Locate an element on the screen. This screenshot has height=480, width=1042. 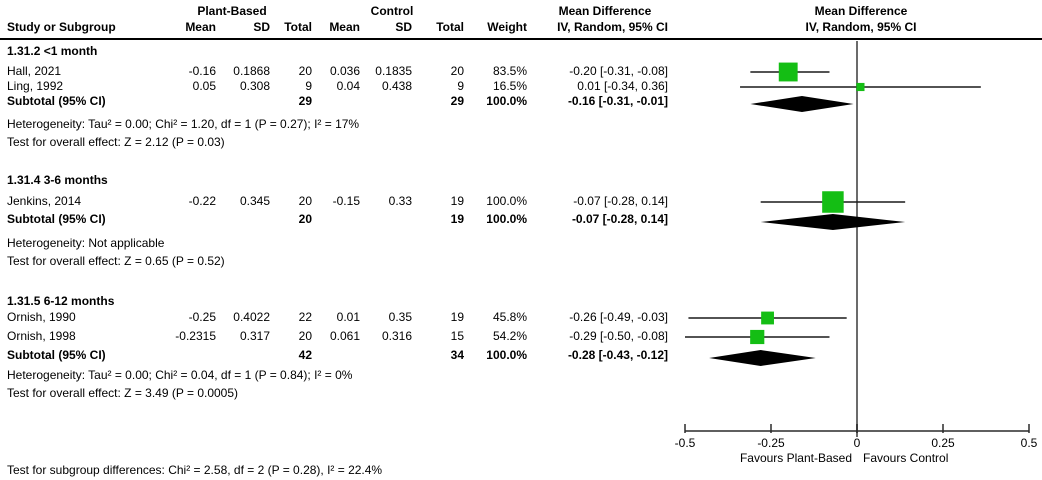
ctrl-group-header: Control is located at coordinates (392, 11).